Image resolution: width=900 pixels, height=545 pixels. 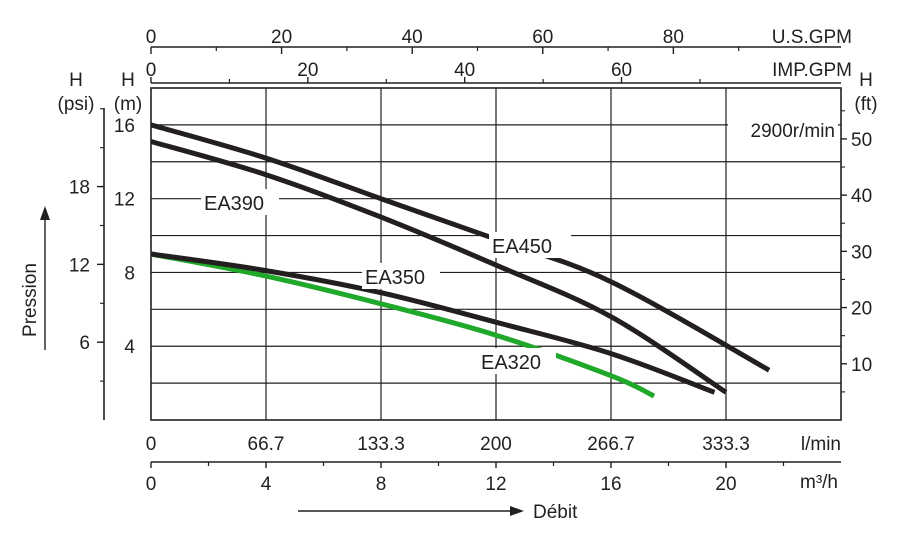 What do you see at coordinates (819, 482) in the screenshot?
I see `bottom-axis-m3h-unit: m³/h` at bounding box center [819, 482].